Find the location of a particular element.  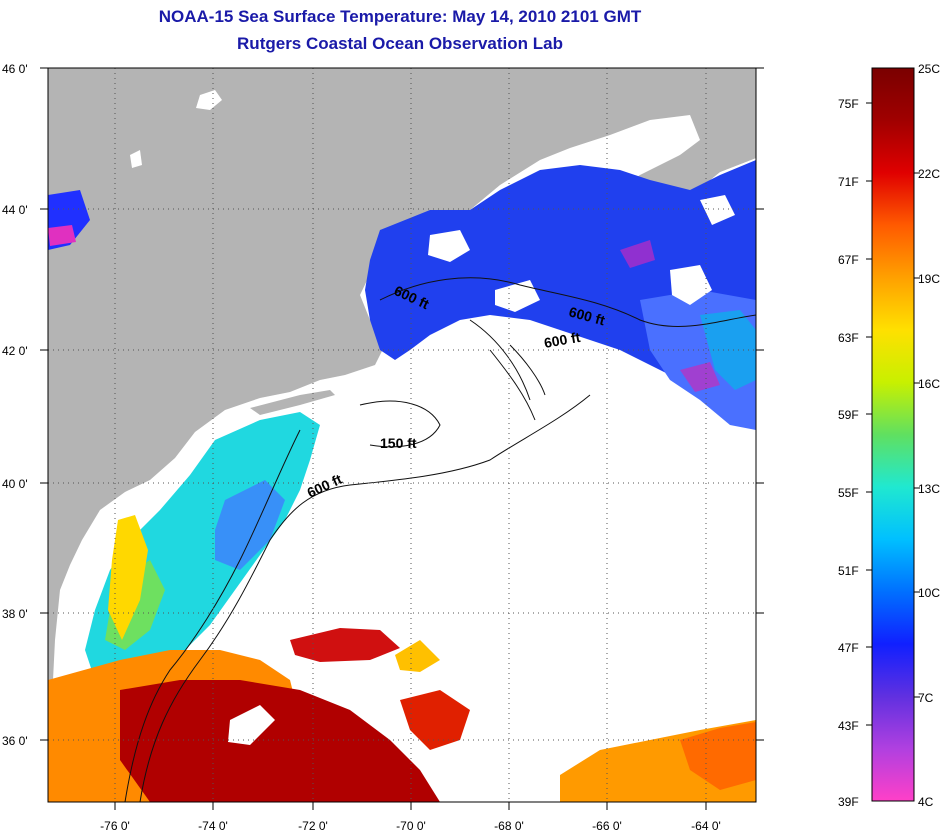

contour-georges-bank is located at coordinates (507, 370).